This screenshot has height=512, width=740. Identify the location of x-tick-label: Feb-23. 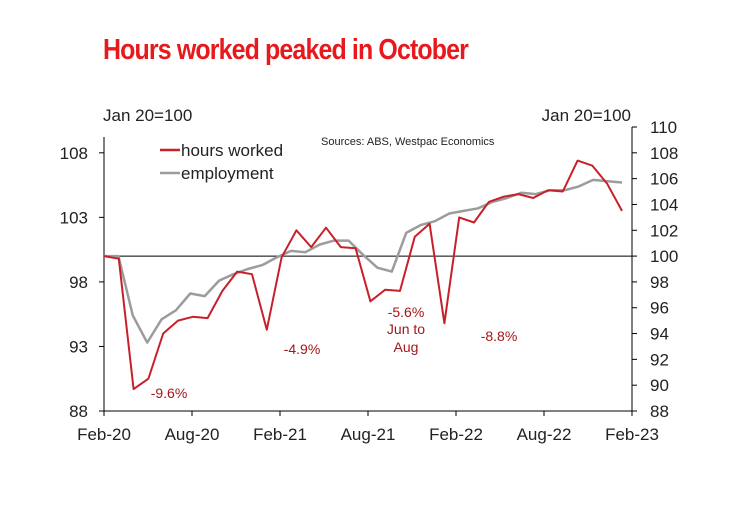
(632, 434).